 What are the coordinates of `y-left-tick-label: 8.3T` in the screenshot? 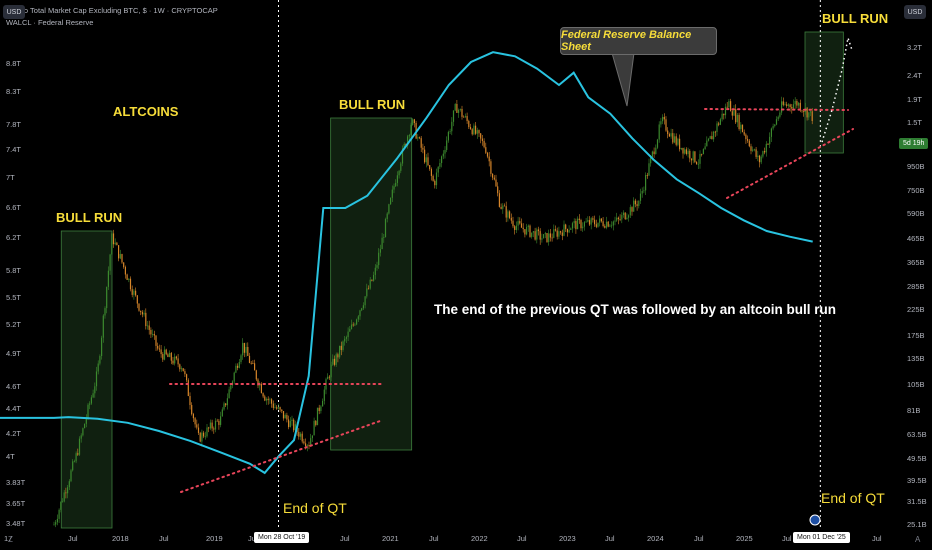 It's located at (13, 91).